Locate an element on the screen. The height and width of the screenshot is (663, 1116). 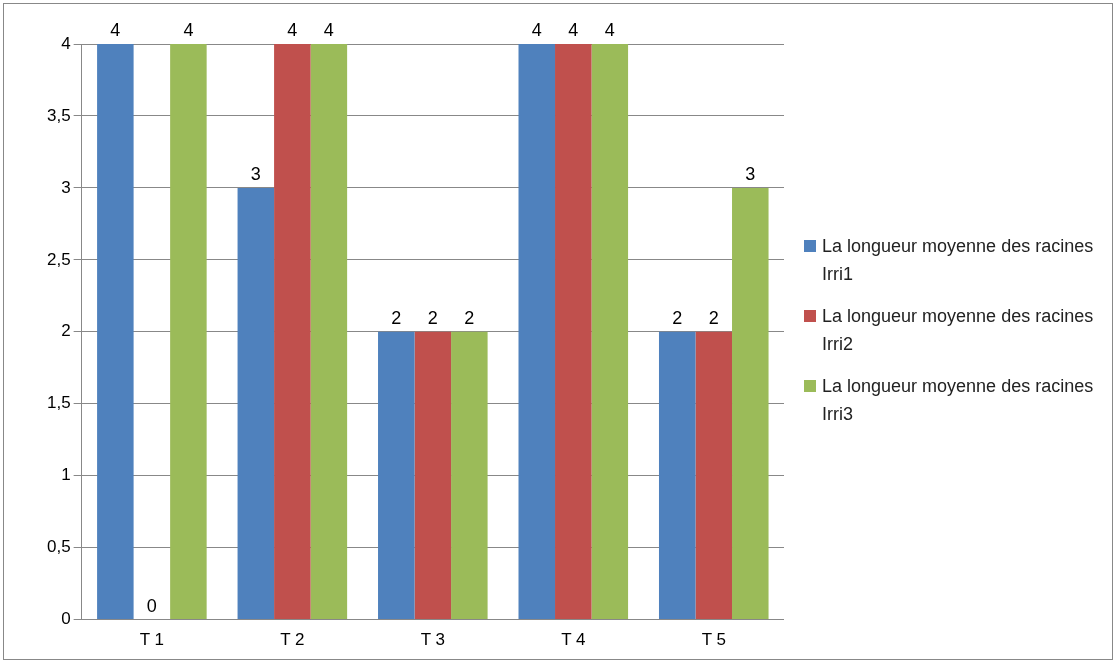
y-tick-label: 0 is located at coordinates (66, 619).